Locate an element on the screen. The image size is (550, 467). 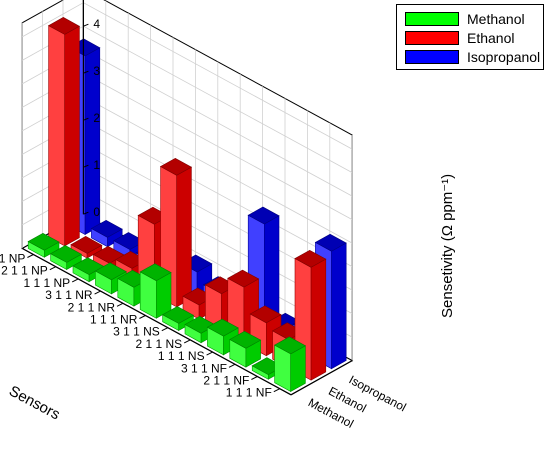
y-tick-label: 1 is located at coordinates (96, 165).